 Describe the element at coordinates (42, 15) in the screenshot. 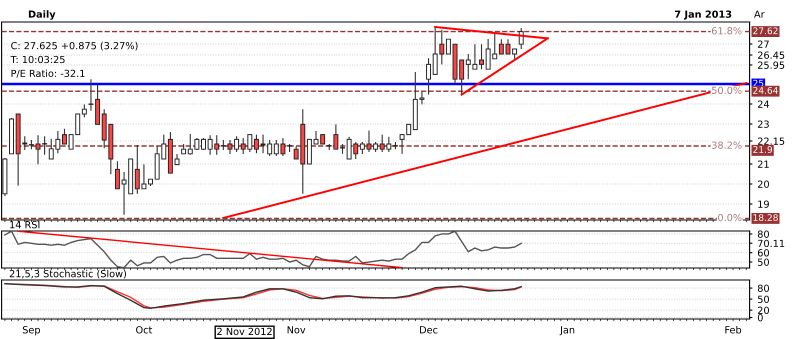

I see `chart-title: Daily` at that location.